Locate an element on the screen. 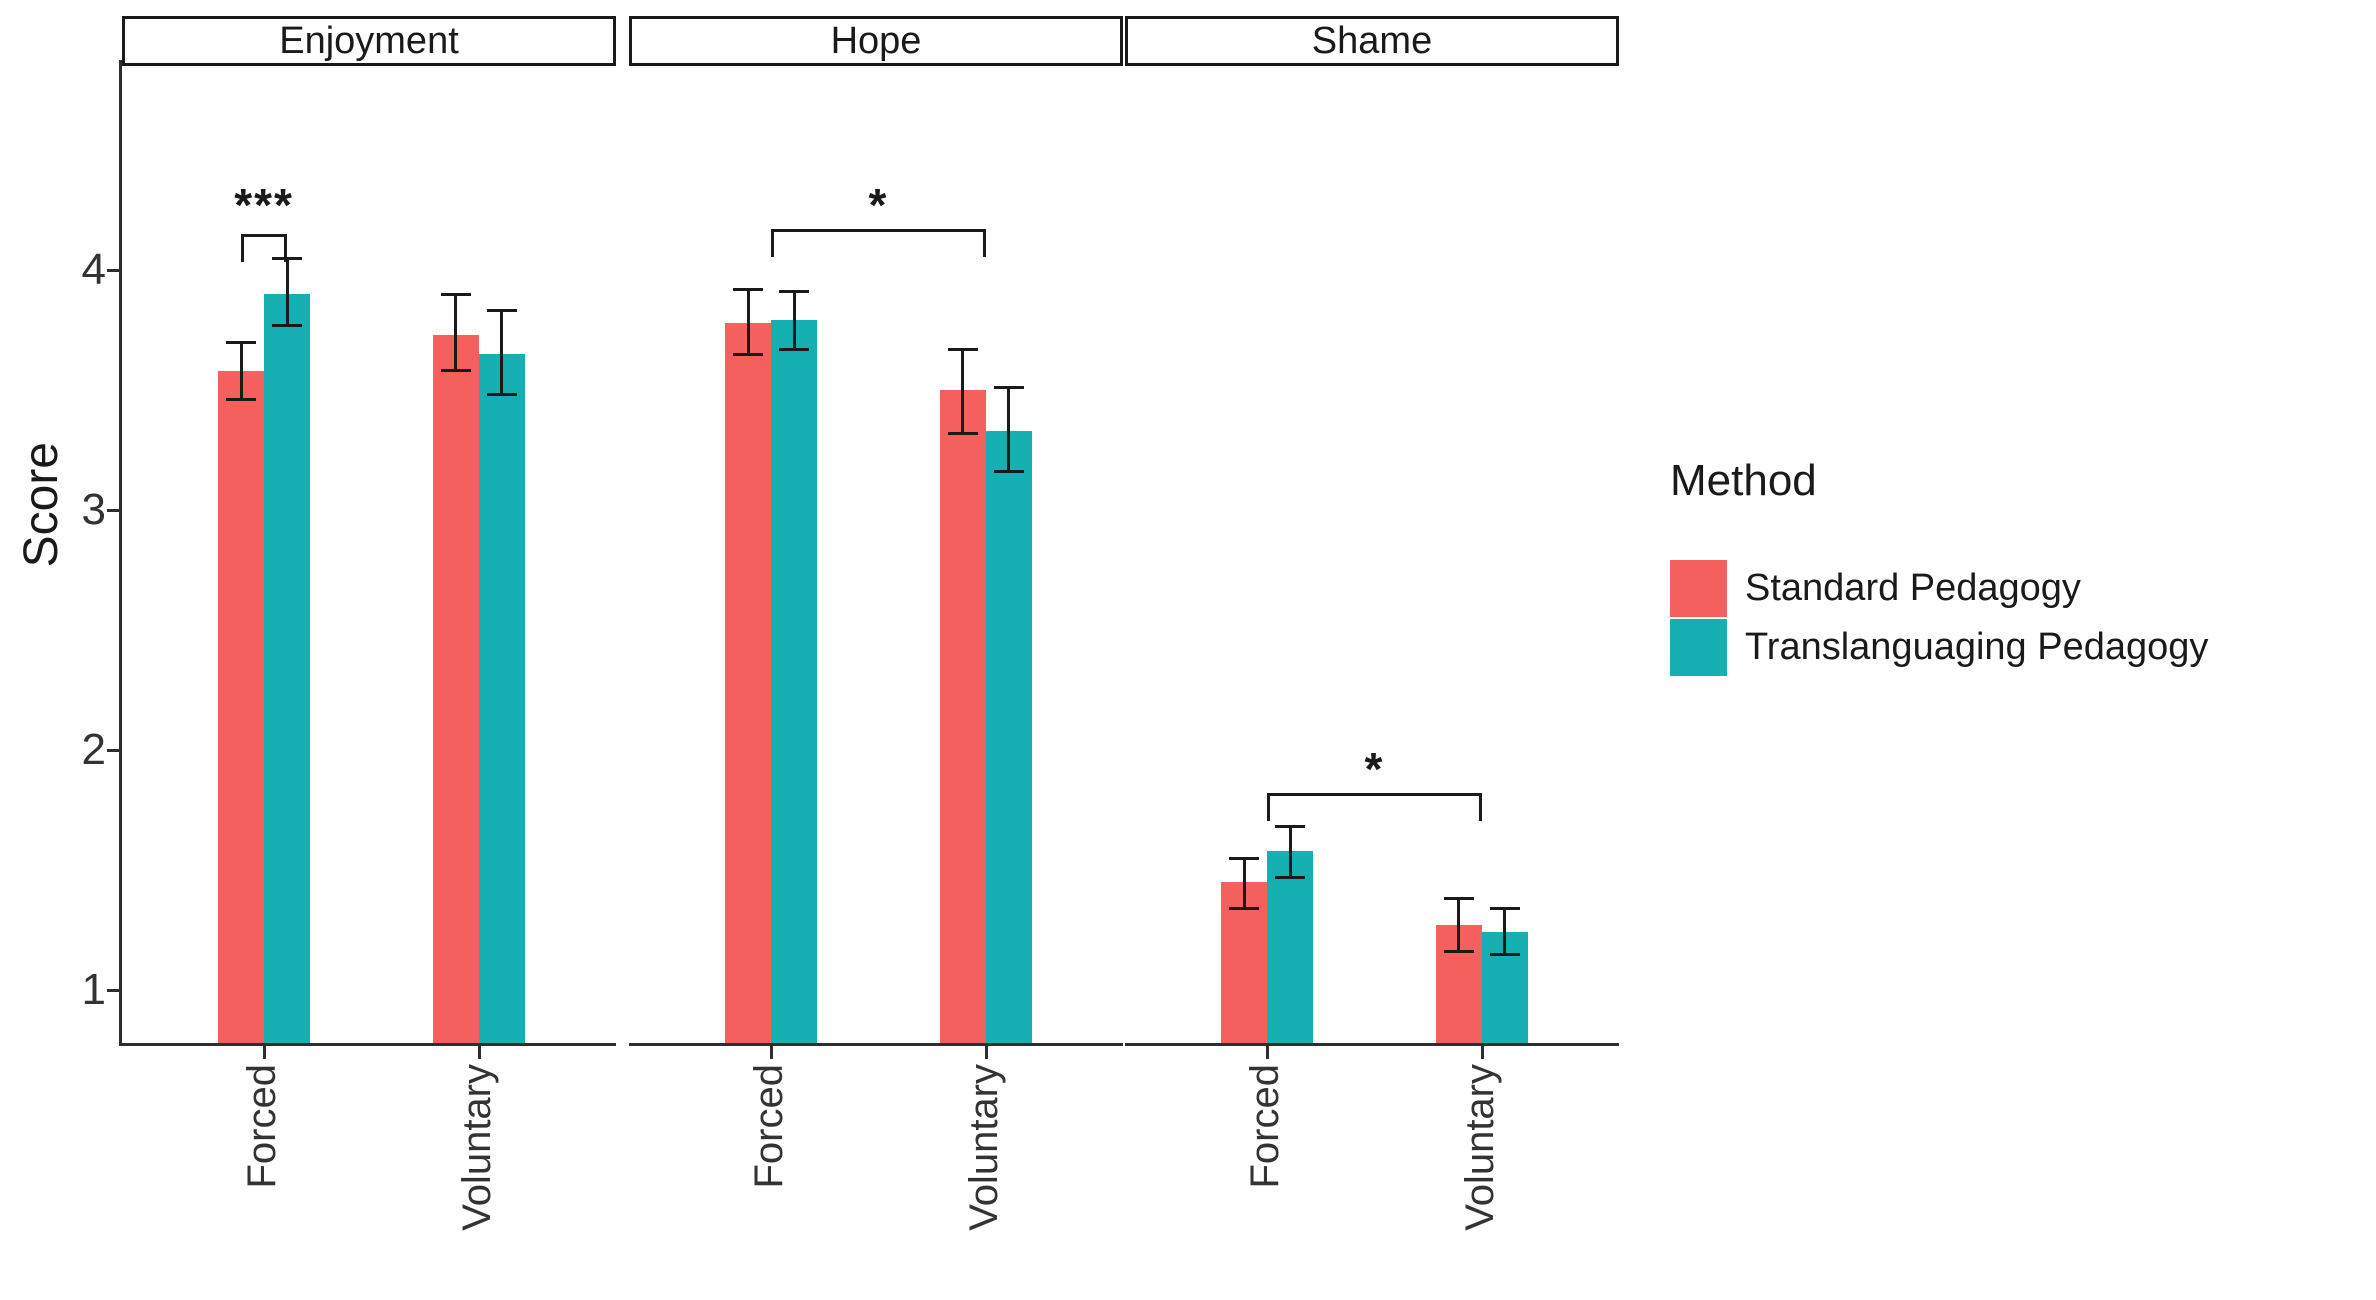 This screenshot has height=1300, width=2376. sig-bracket-hope-top is located at coordinates (878, 231).